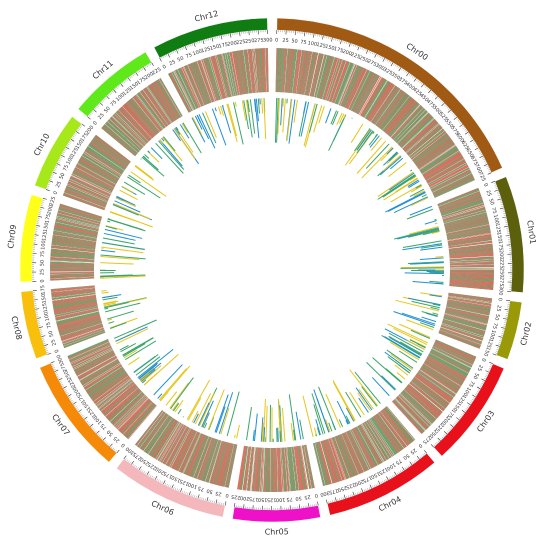  Describe the element at coordinates (289, 499) in the screenshot. I see `tick-label-chr05-75: 75` at that location.